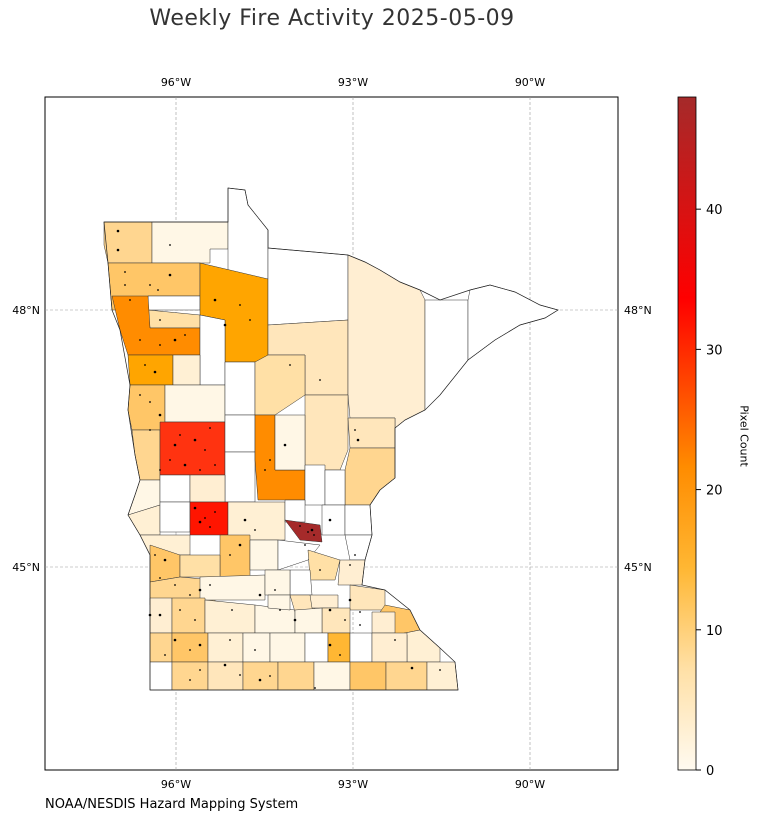 The height and width of the screenshot is (823, 760). Describe the element at coordinates (26, 310) in the screenshot. I see `lat-tick-label-left: 48°N` at that location.